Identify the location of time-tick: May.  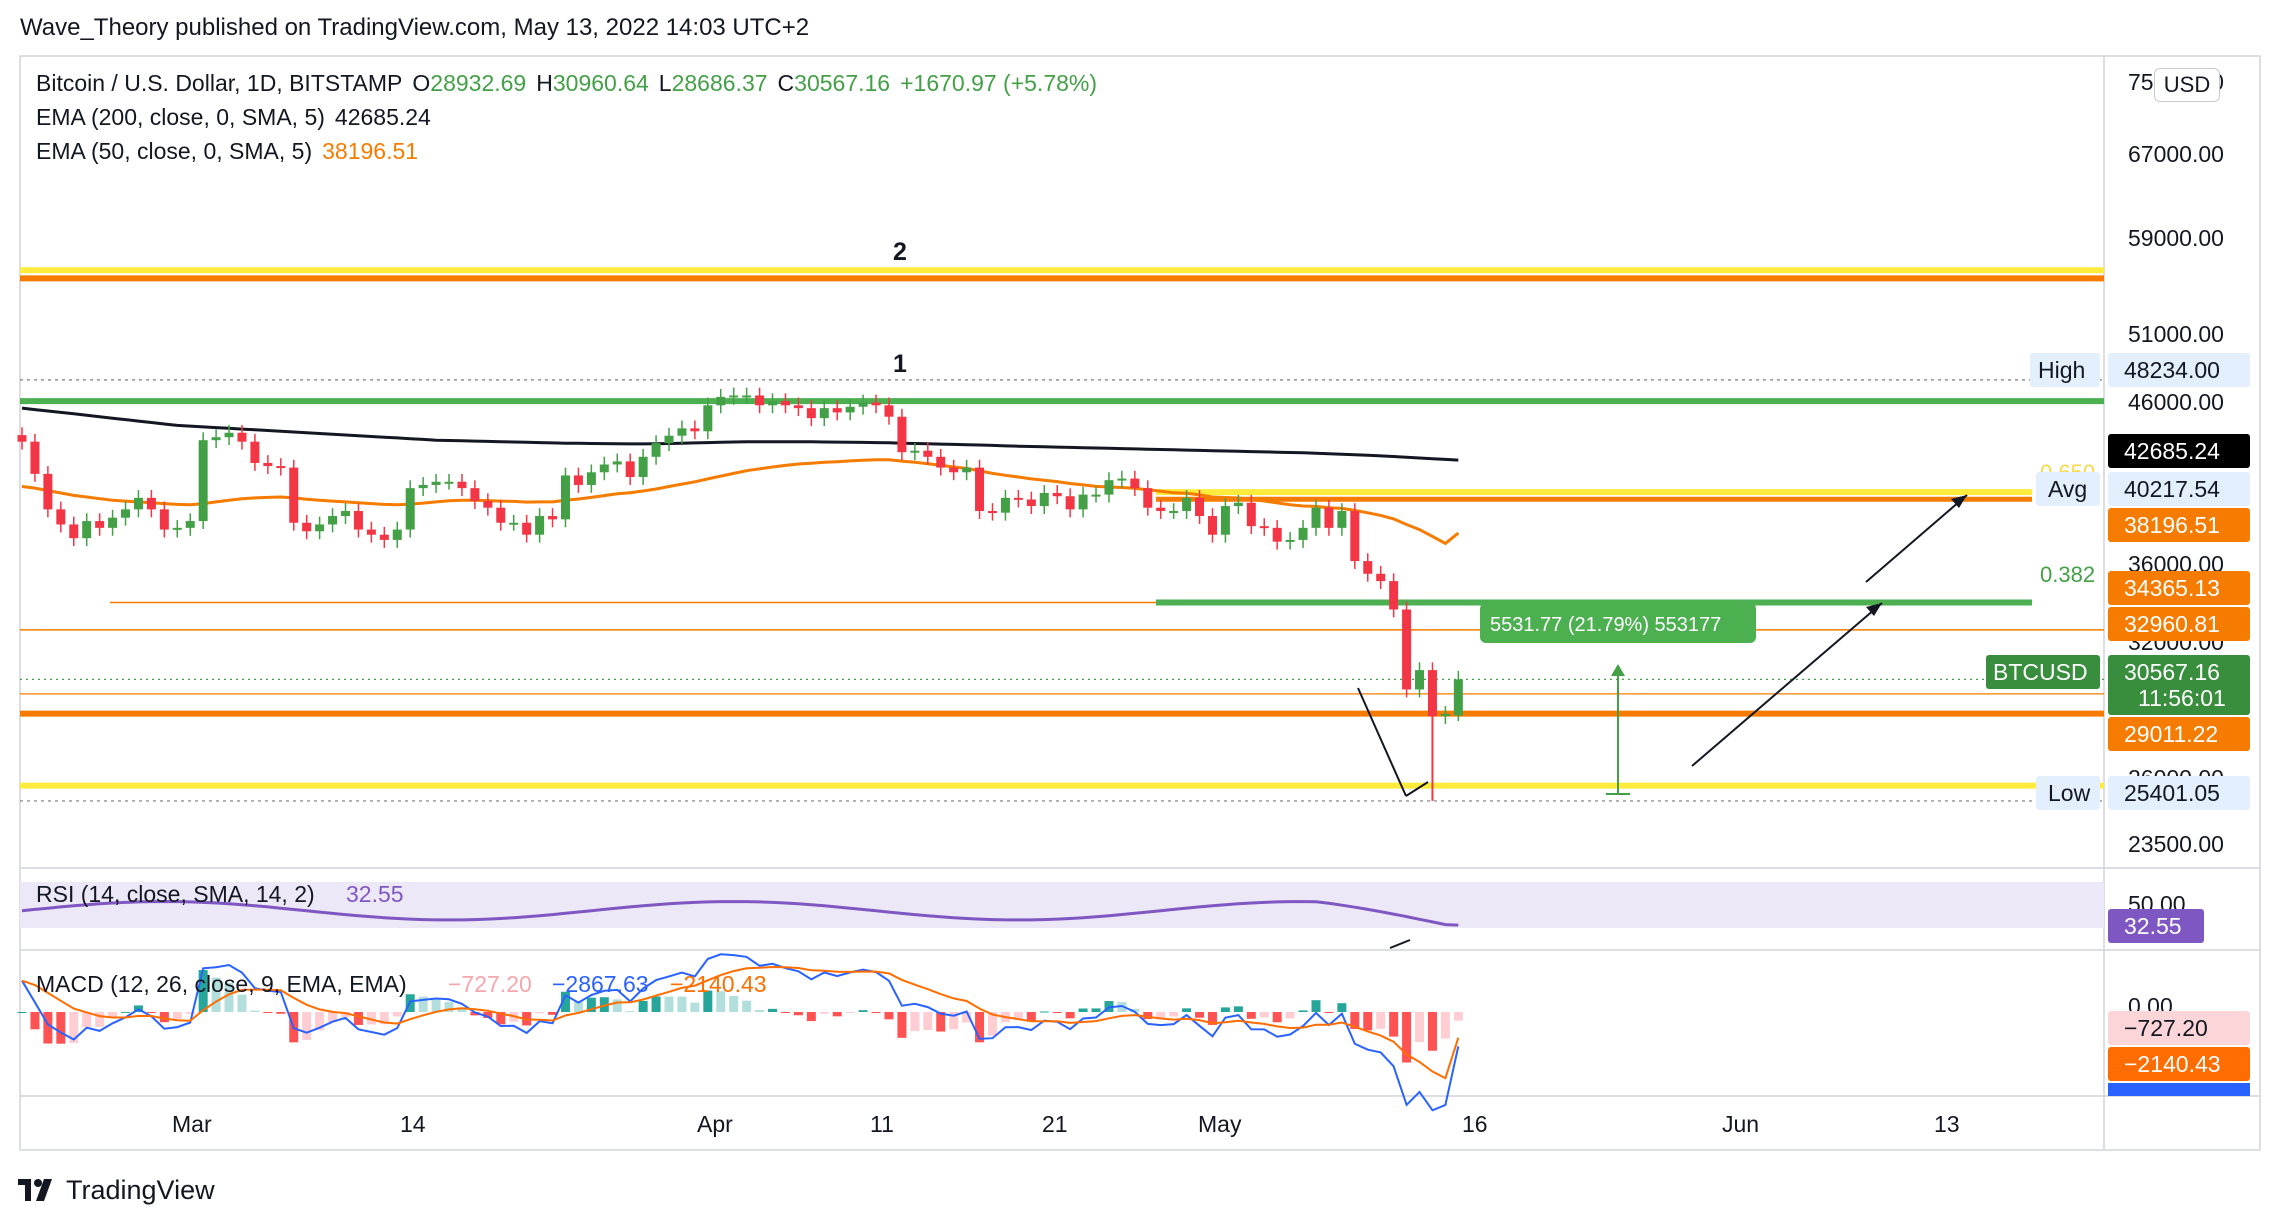
(1220, 1124).